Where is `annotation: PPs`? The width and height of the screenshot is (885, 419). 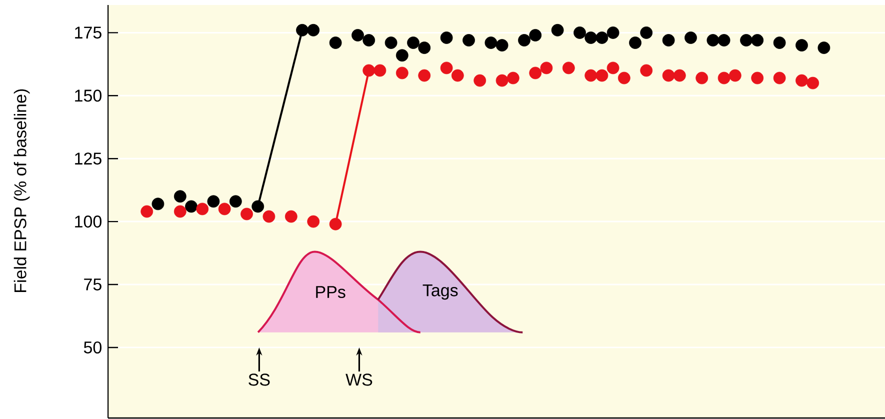
annotation: PPs is located at coordinates (331, 292).